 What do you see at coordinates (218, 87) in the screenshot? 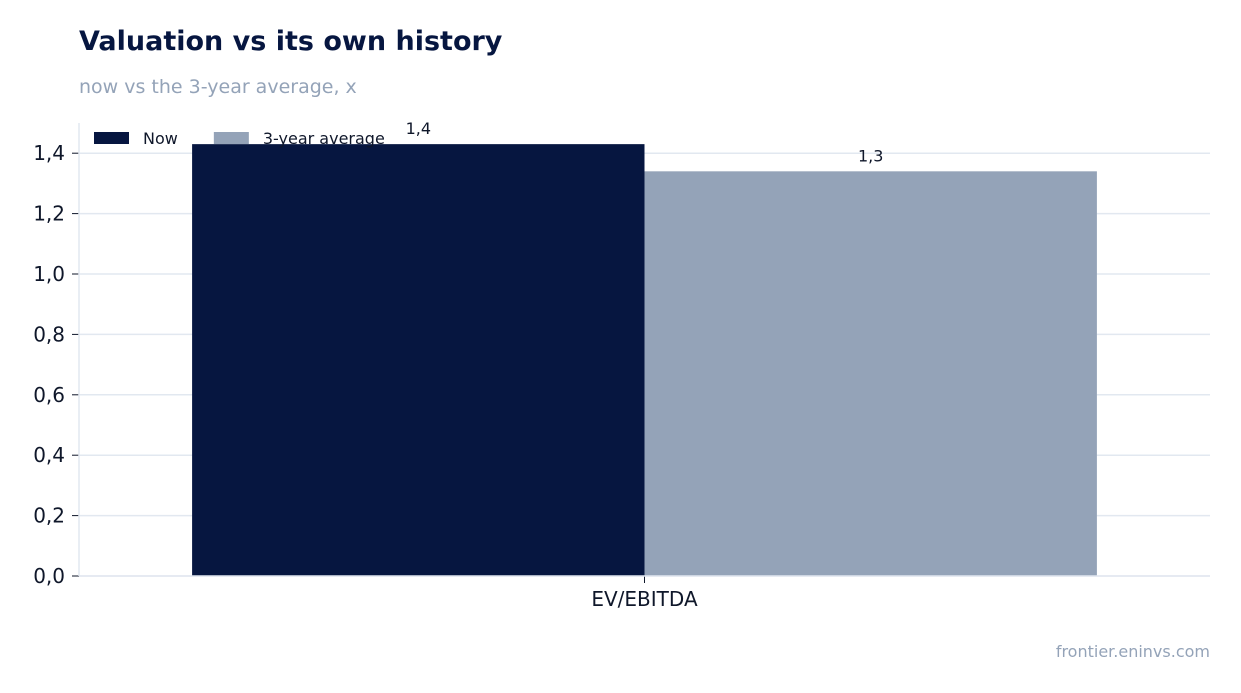
I see `chart-subtitle: now vs the 3-year average, x` at bounding box center [218, 87].